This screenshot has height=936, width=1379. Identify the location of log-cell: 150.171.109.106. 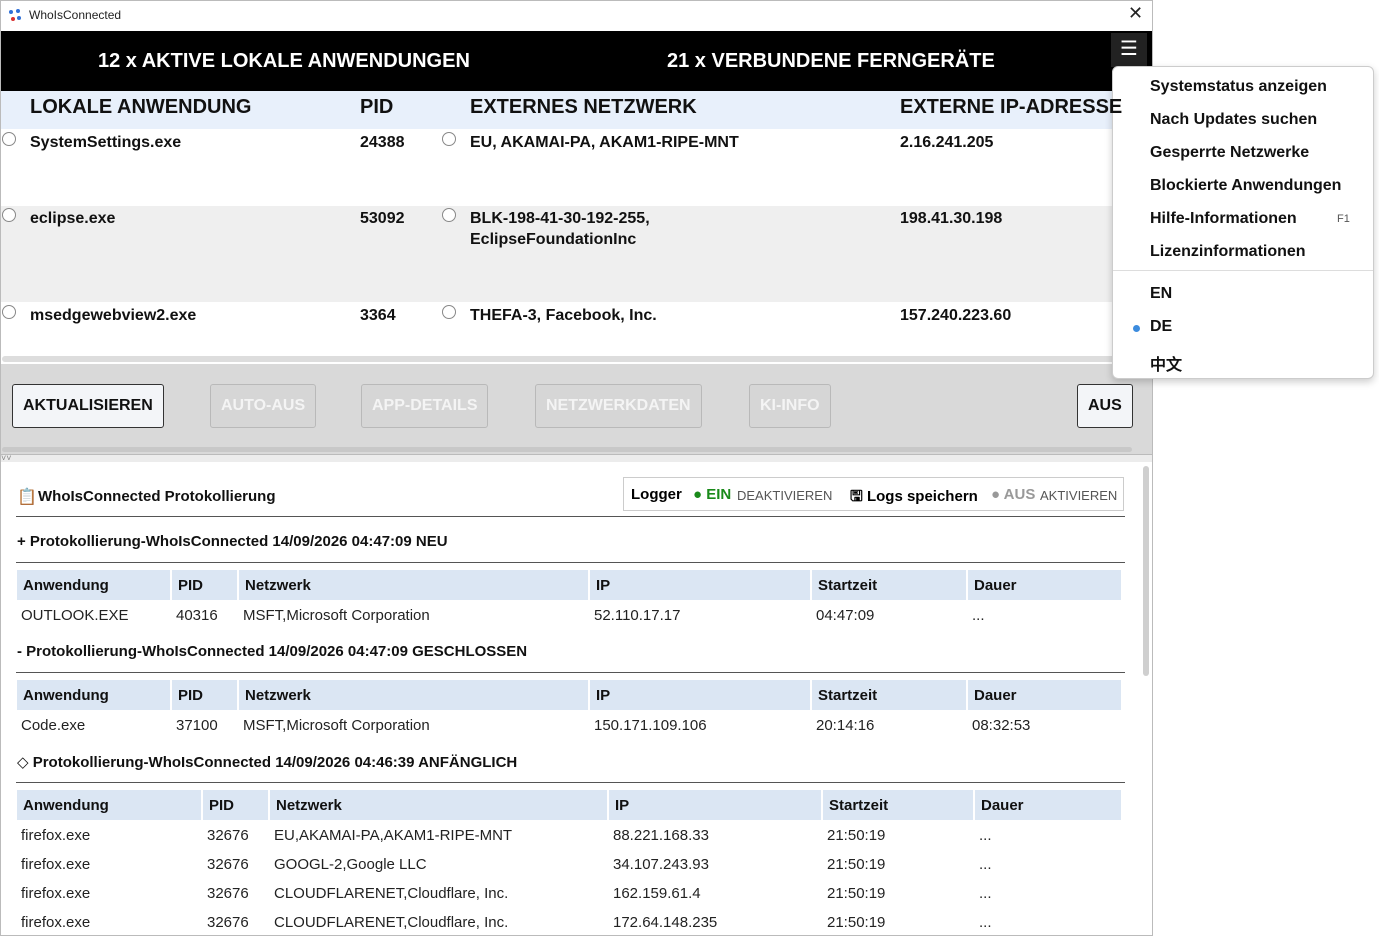
(650, 725).